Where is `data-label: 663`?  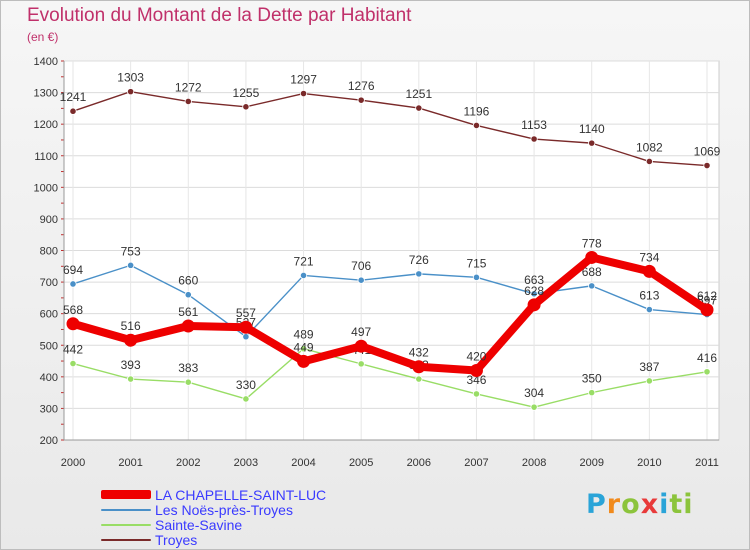
data-label: 663 is located at coordinates (534, 280).